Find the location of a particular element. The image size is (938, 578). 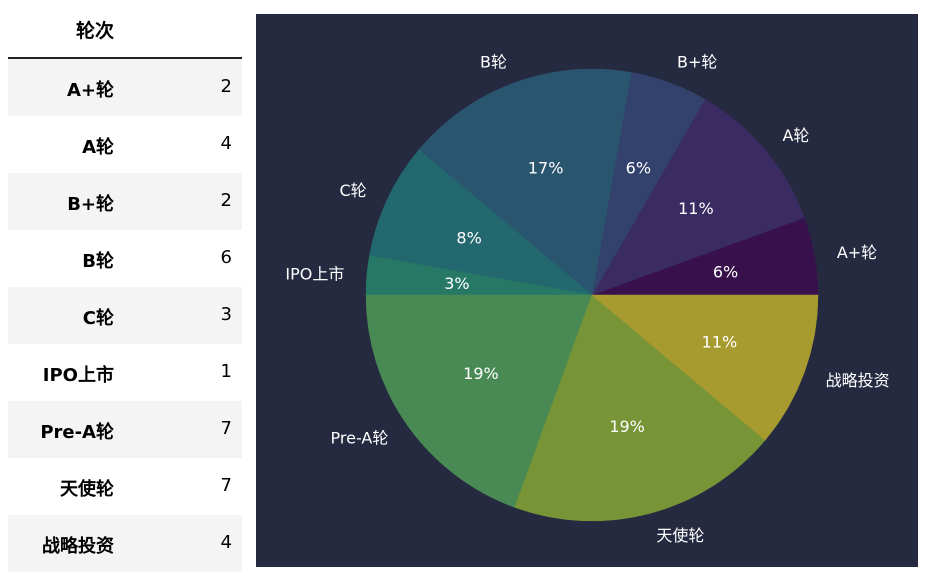

table-header-label: 轮次 is located at coordinates (94, 31).